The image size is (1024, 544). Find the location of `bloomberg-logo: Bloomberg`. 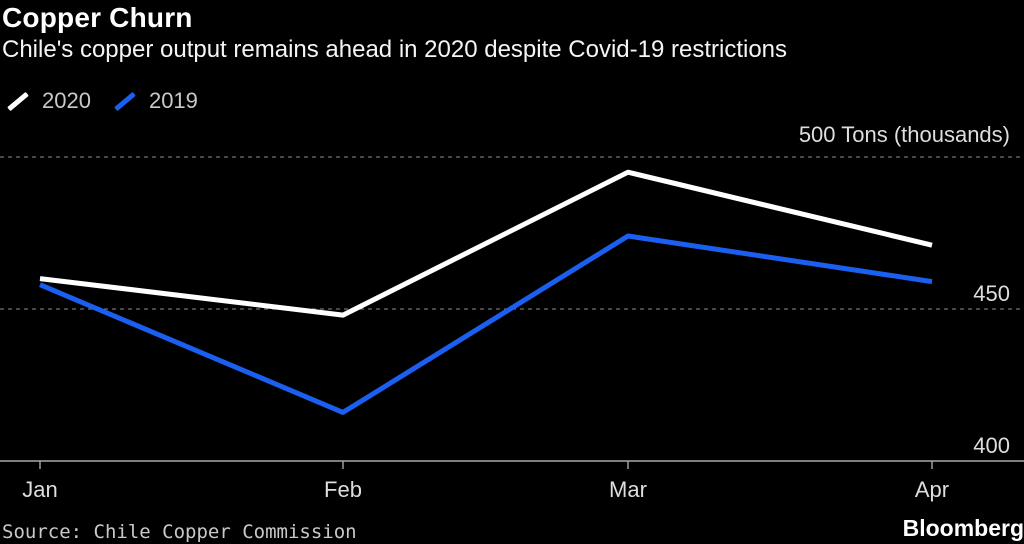

bloomberg-logo: Bloomberg is located at coordinates (963, 528).